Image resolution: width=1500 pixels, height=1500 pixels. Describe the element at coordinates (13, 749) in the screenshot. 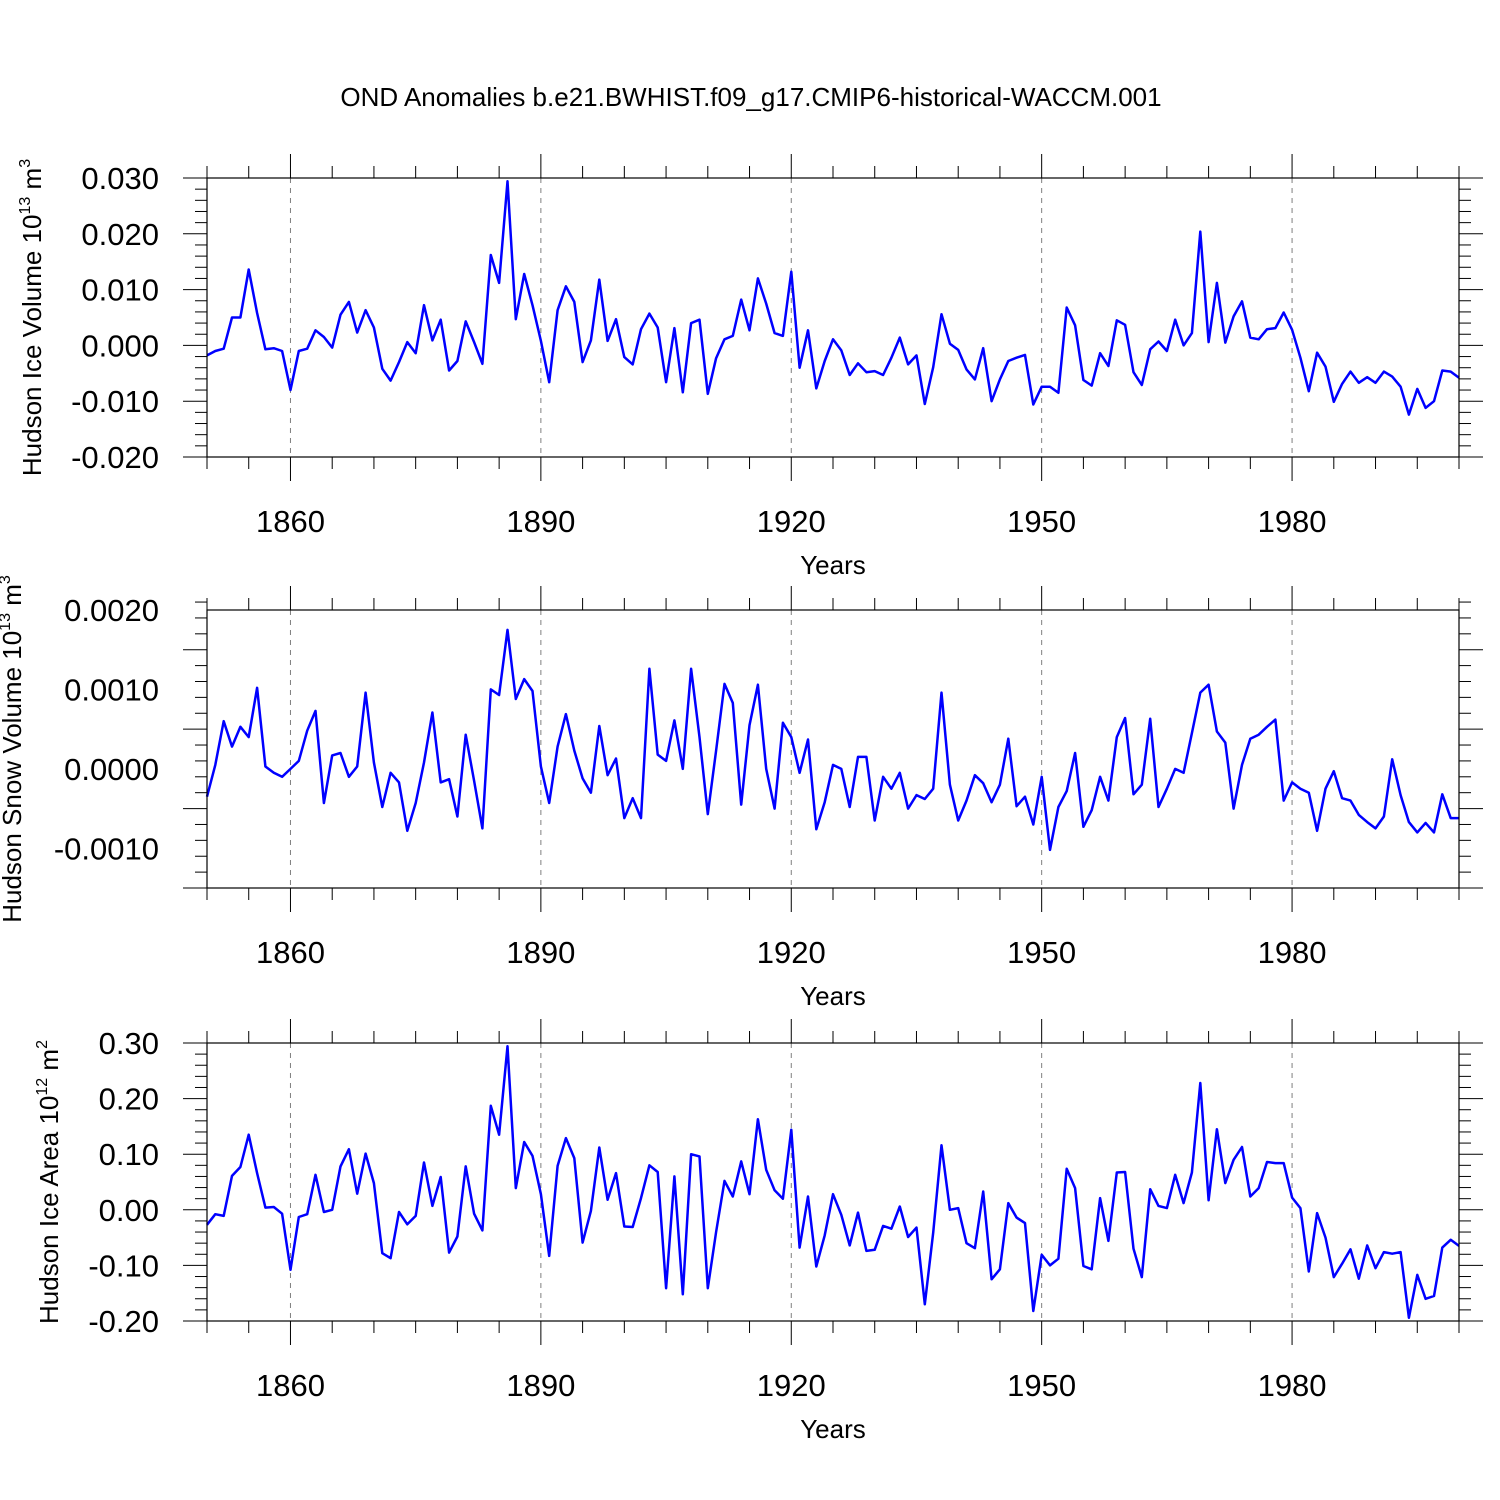

I see `y-axis-title: Hudson Snow Volume 1013 m3` at that location.